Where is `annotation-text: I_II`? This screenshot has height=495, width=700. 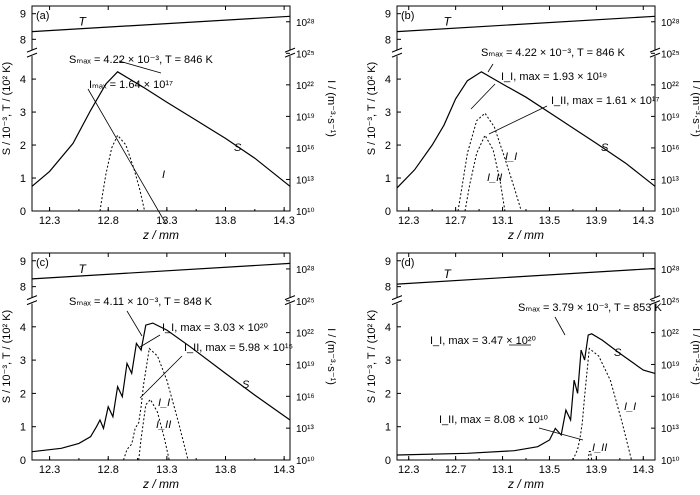
annotation-text: I_II is located at coordinates (599, 448).